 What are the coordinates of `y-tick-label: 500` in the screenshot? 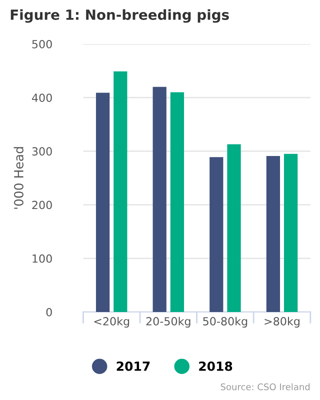 It's located at (42, 44).